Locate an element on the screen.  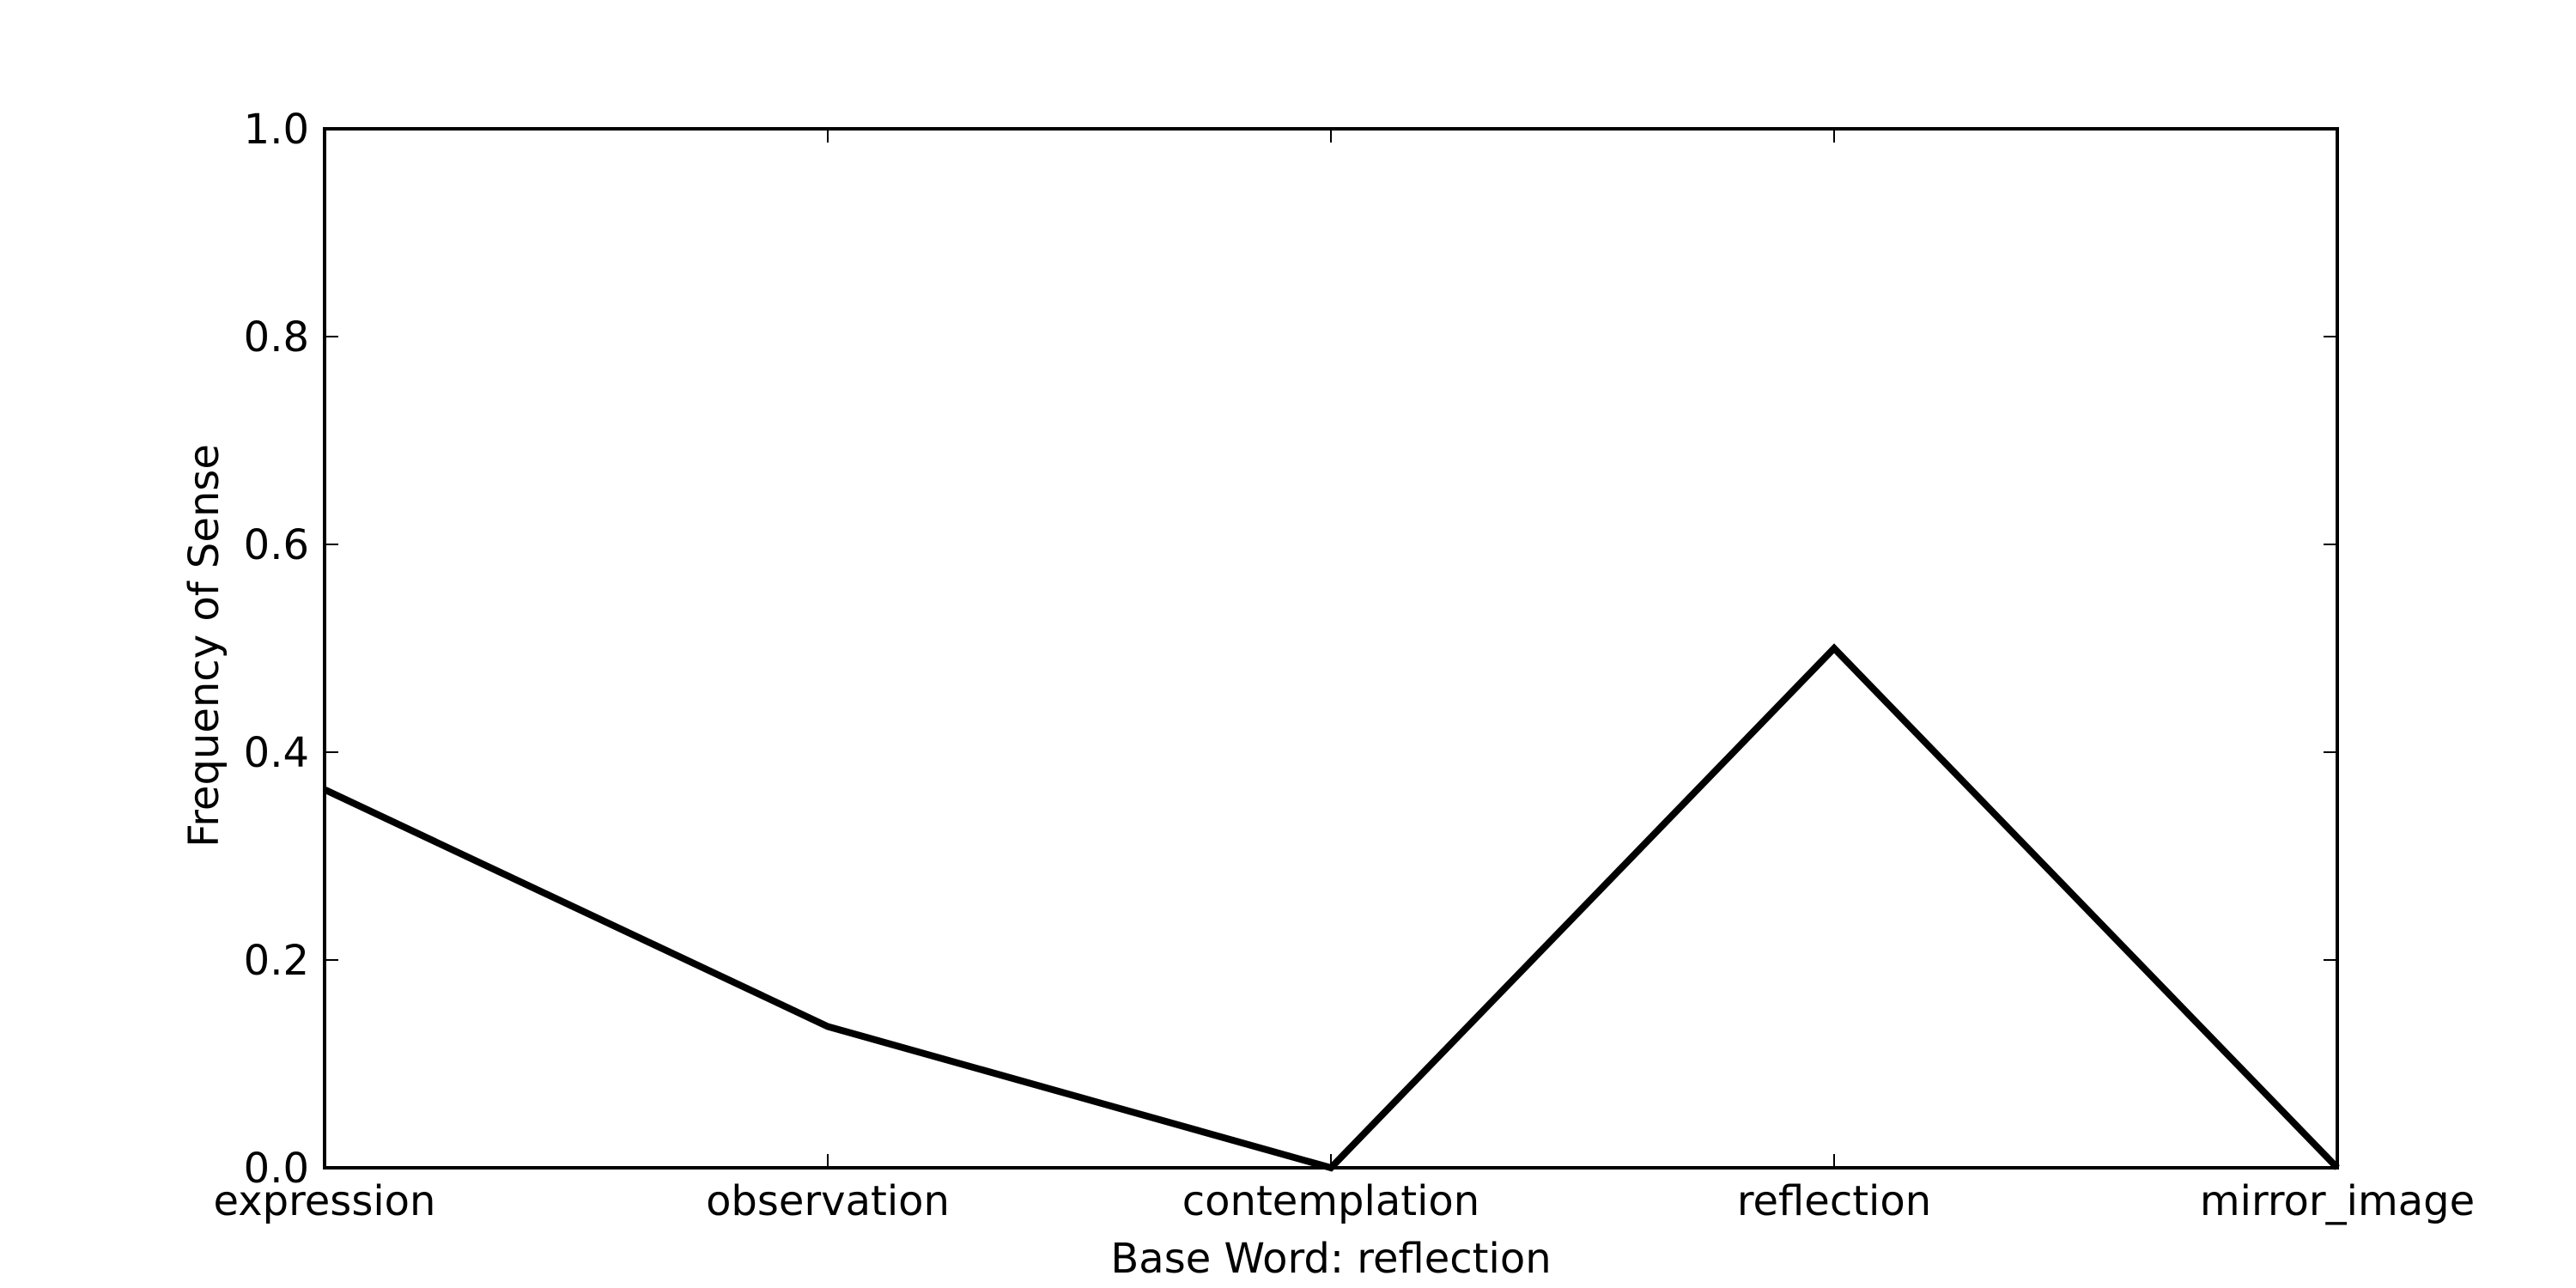
x-tick-label: contemplation is located at coordinates (1330, 1201).